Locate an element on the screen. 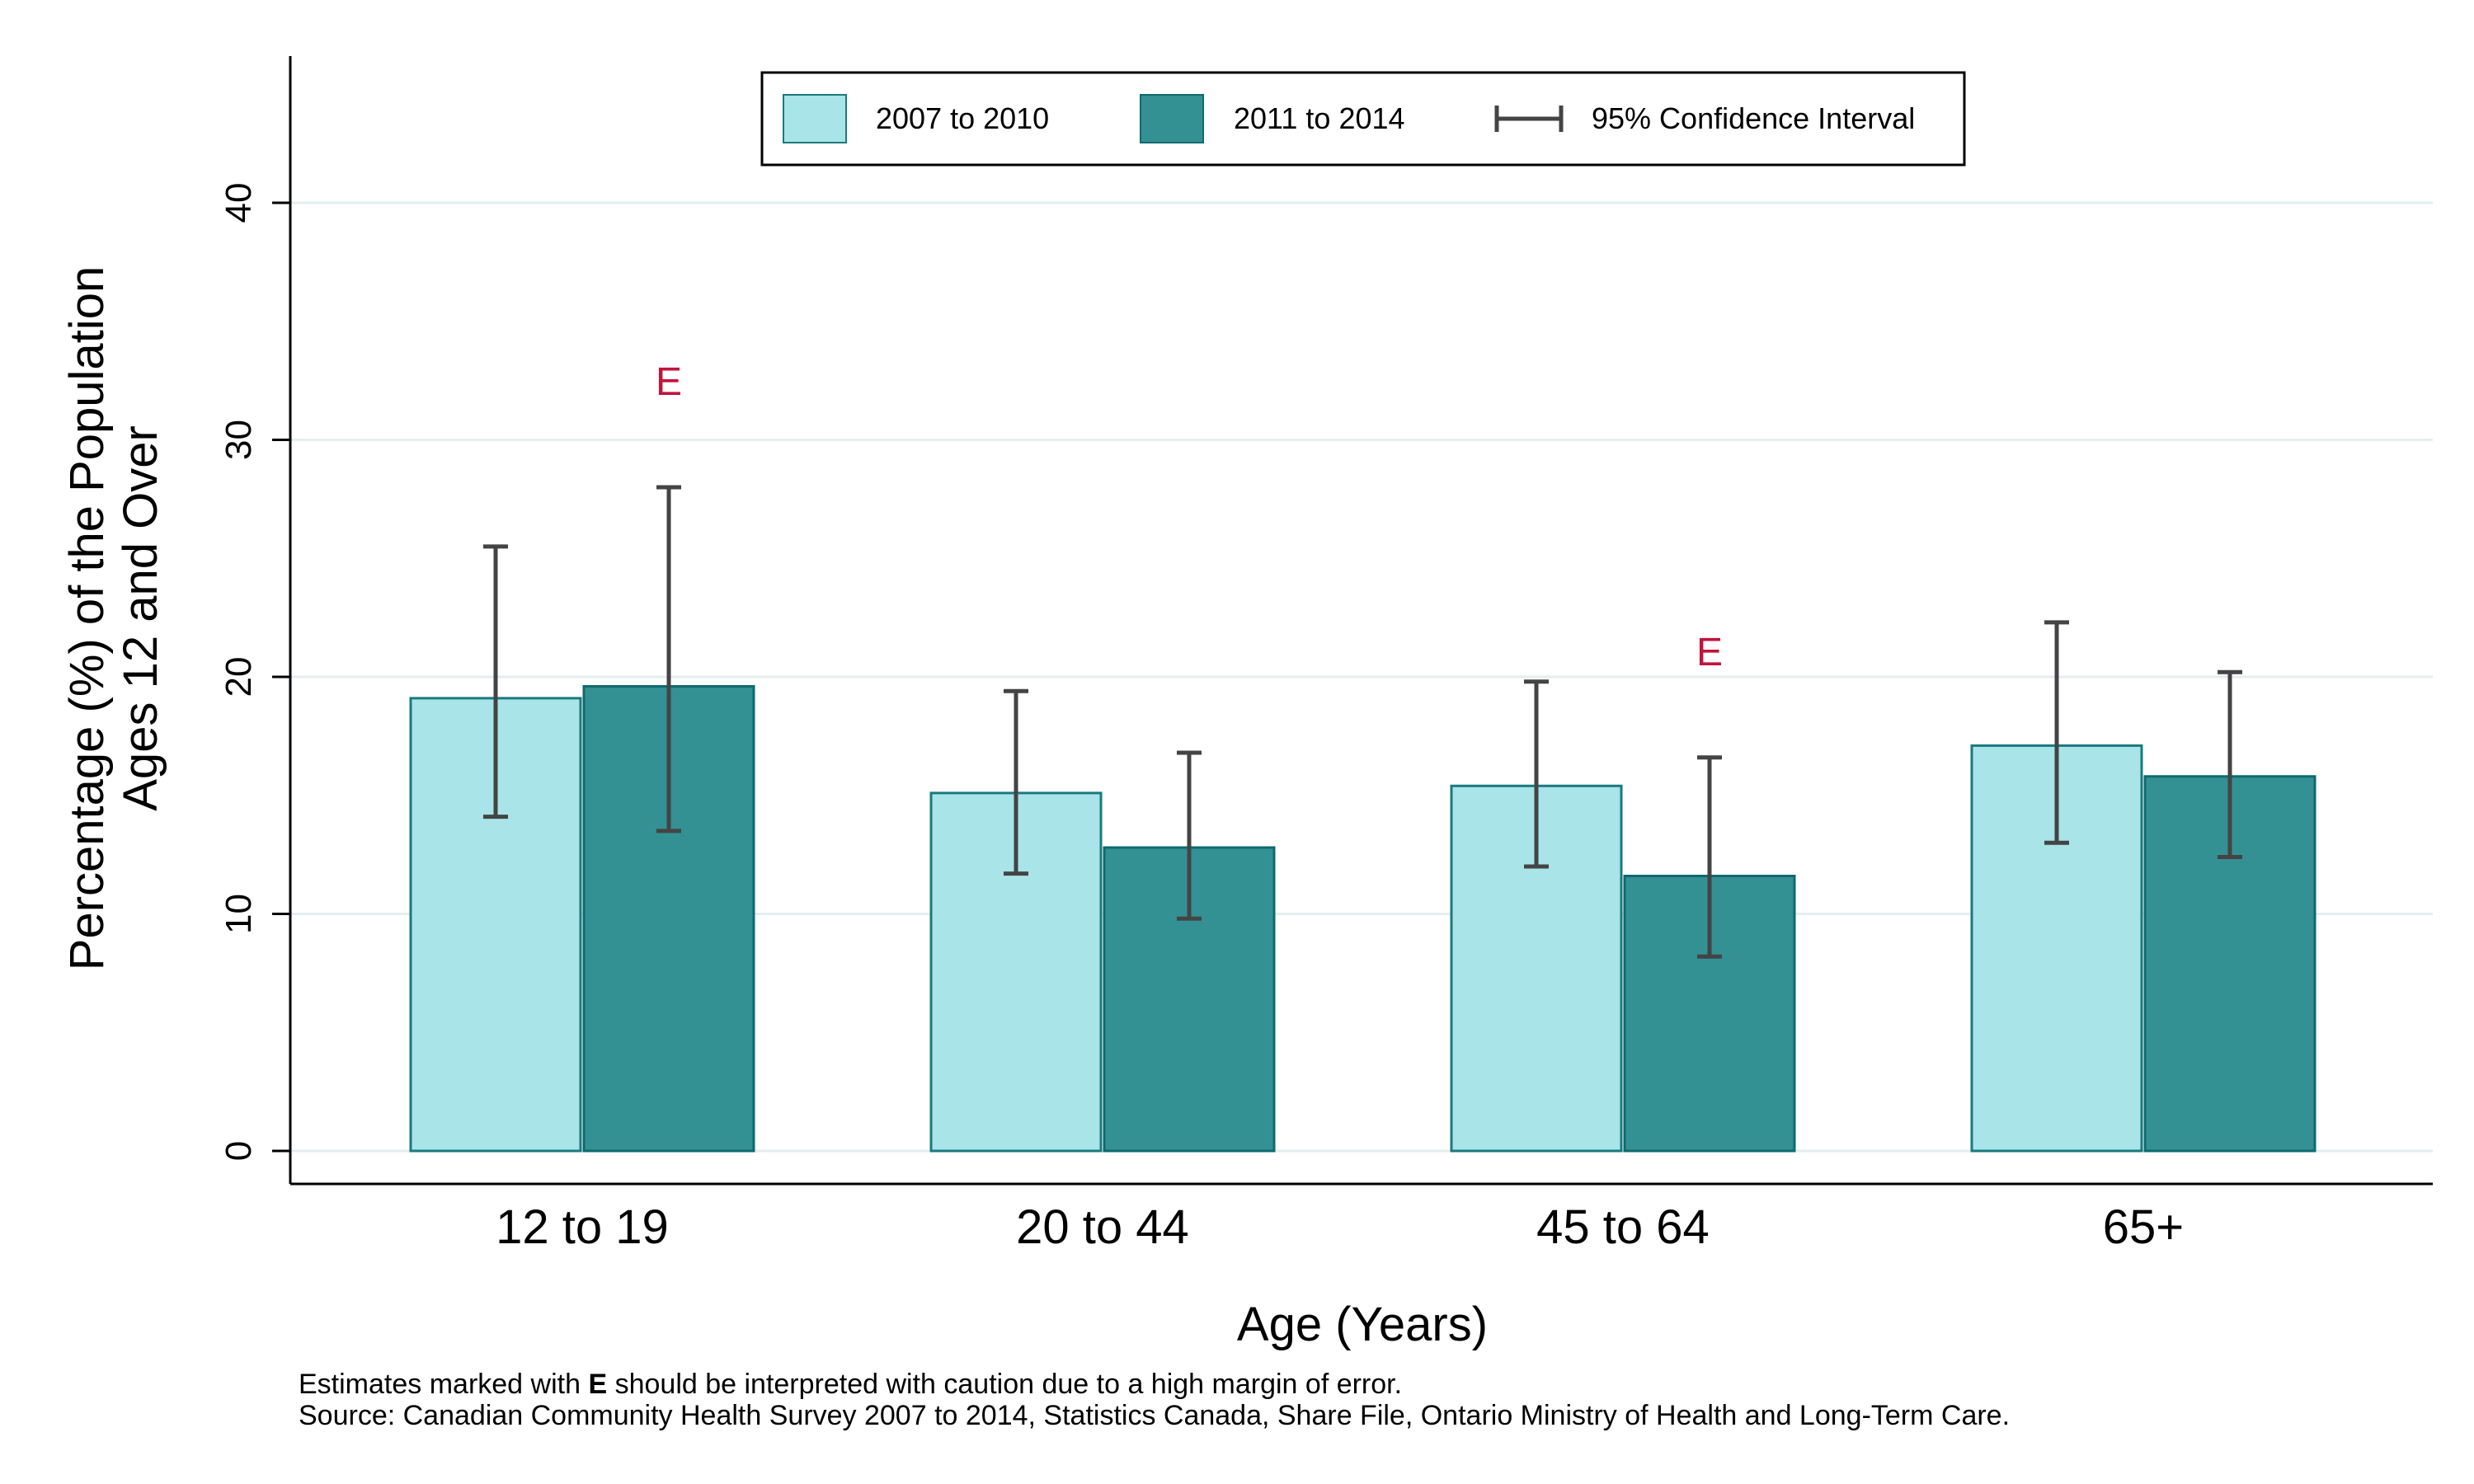  y-axis-title-line1: Percentage (%) of the Population is located at coordinates (87, 618).